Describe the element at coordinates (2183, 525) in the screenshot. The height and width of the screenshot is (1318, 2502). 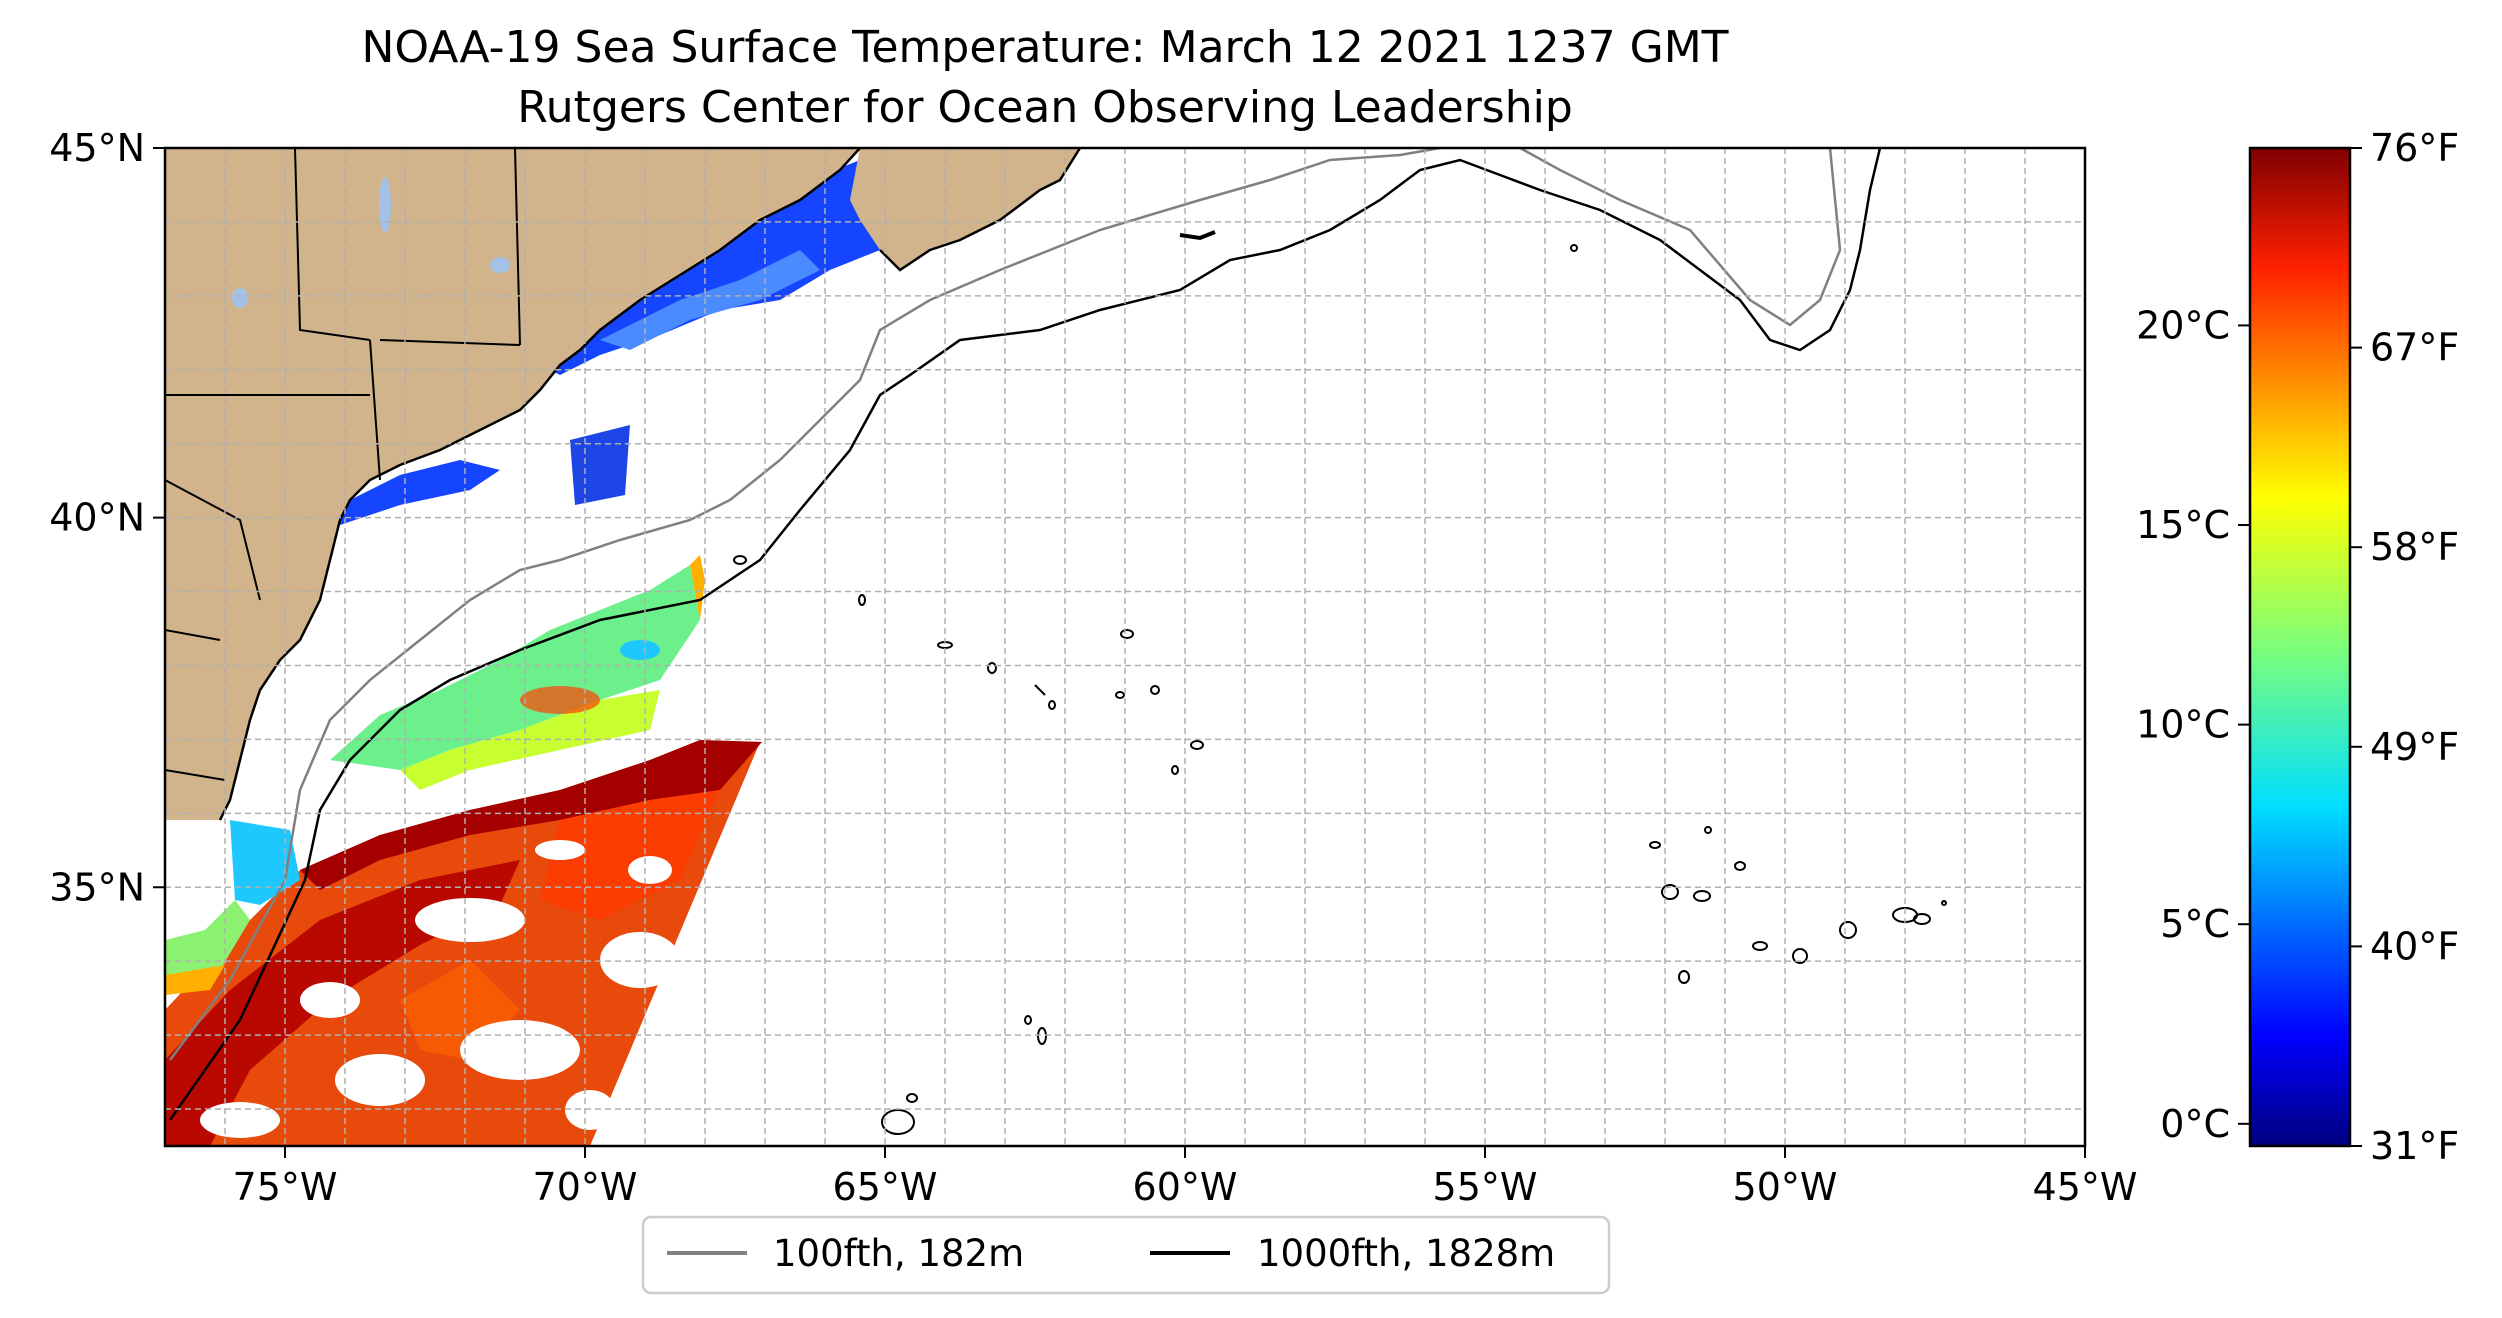
I see `celsius-tick-label: 15°C` at that location.